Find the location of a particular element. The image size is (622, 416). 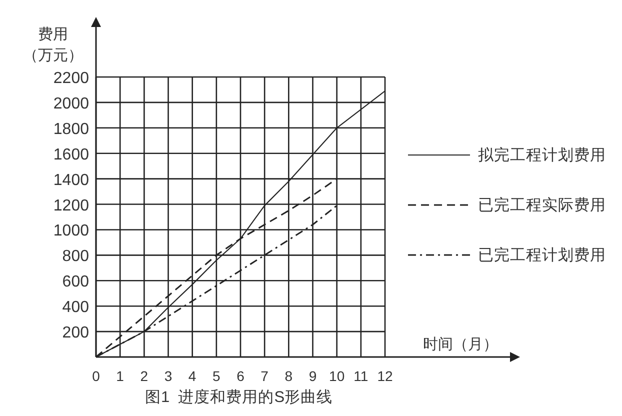

y-tick-label: 1600 is located at coordinates (71, 155).